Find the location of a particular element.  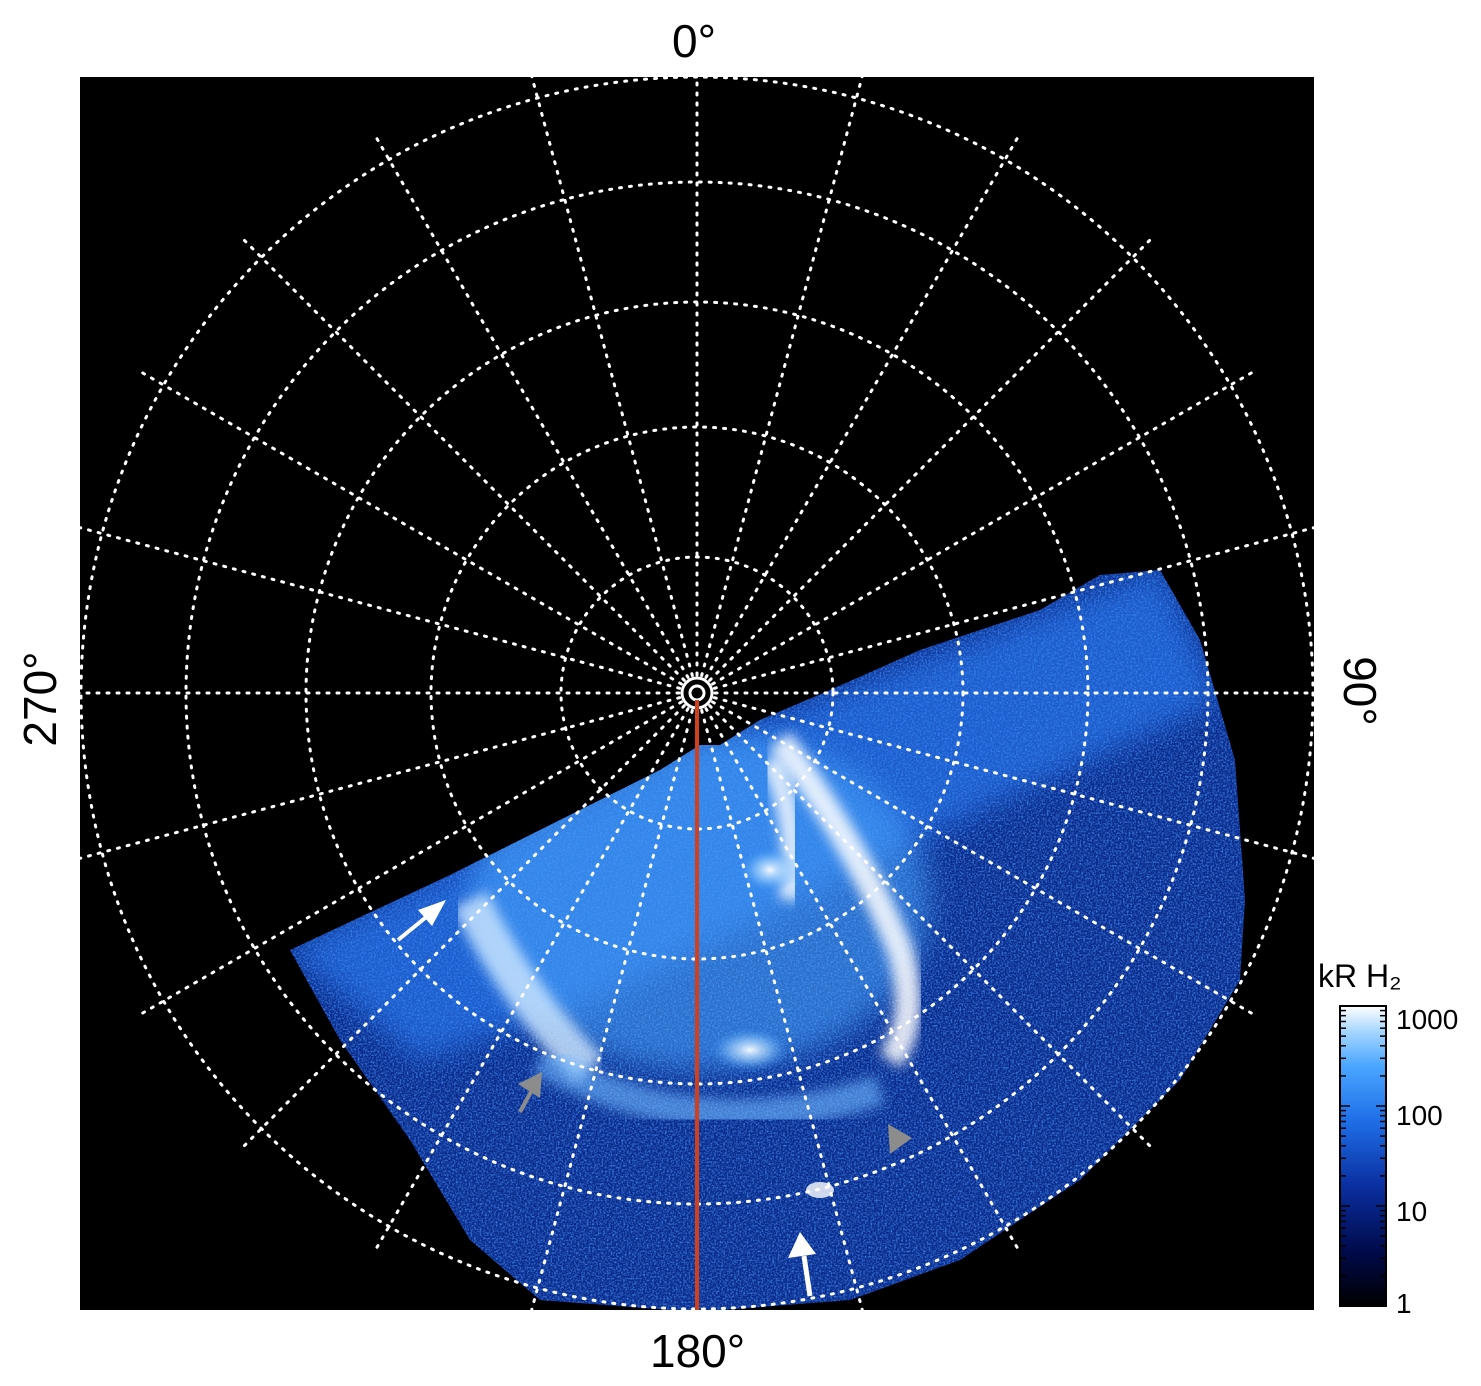

arrow-gray-right is located at coordinates (900, 1139).